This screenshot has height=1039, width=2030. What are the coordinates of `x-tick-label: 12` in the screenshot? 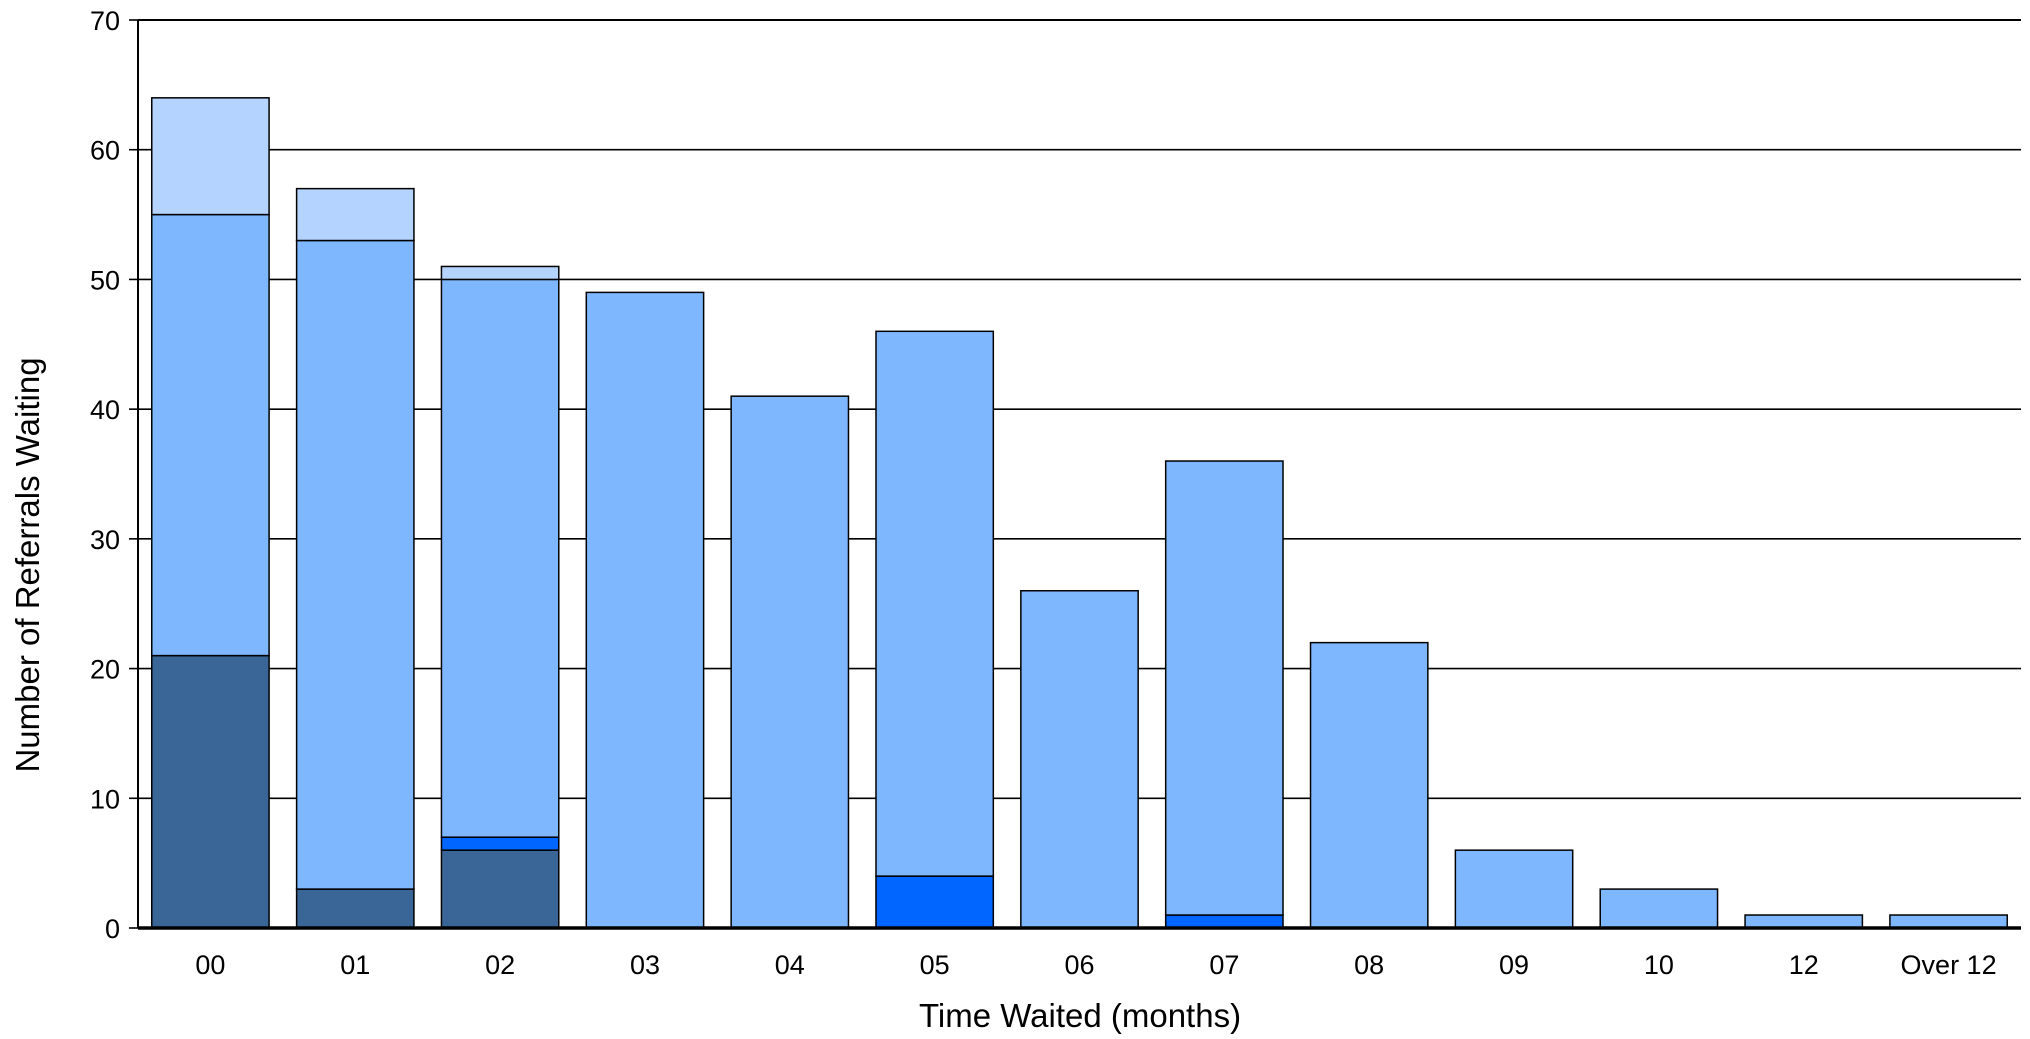 It's located at (1804, 965).